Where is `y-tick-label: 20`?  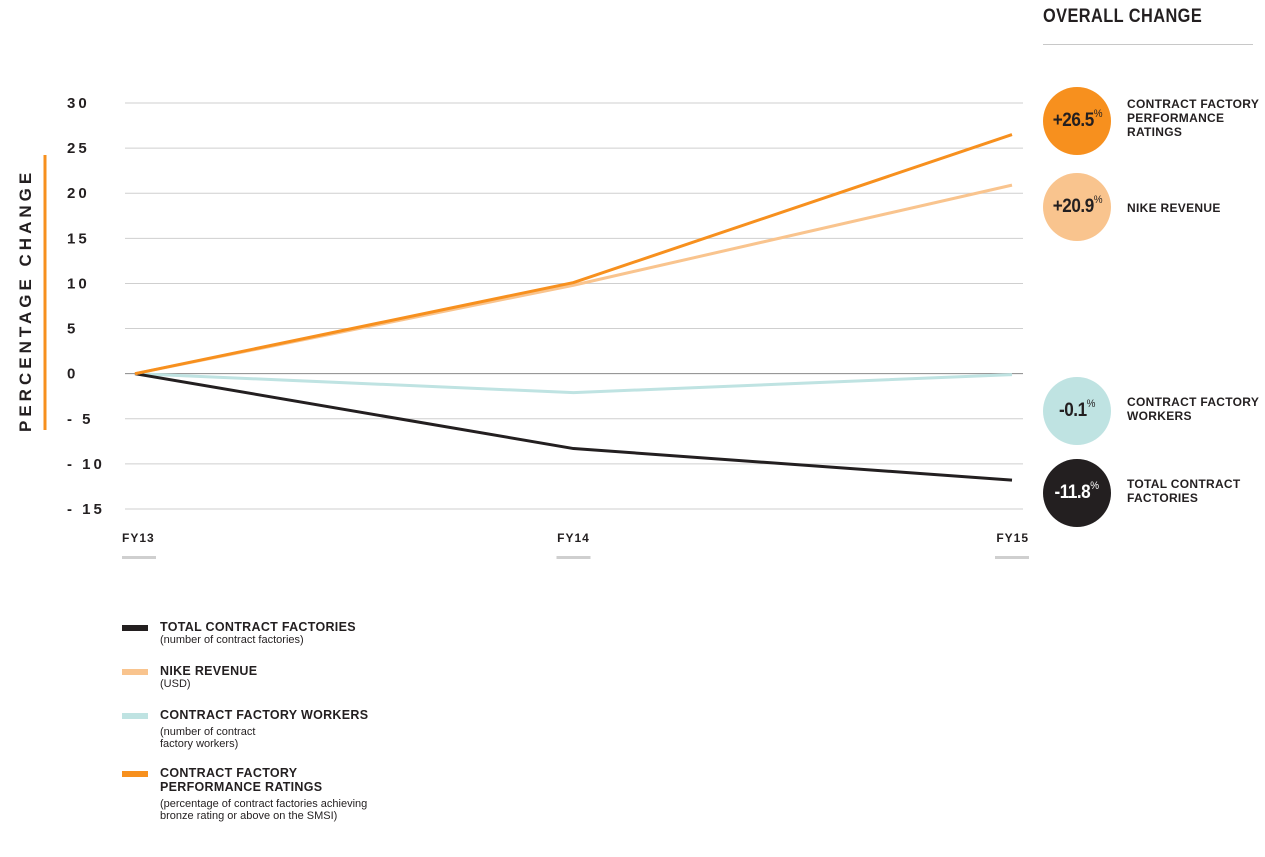
y-tick-label: 20 is located at coordinates (78, 193).